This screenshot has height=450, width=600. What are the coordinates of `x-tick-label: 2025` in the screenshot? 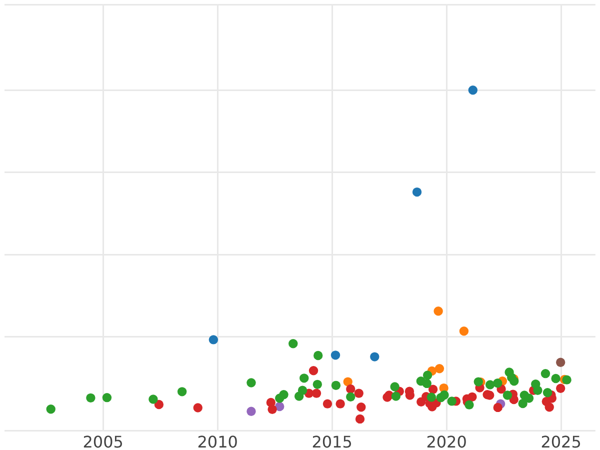 It's located at (561, 441).